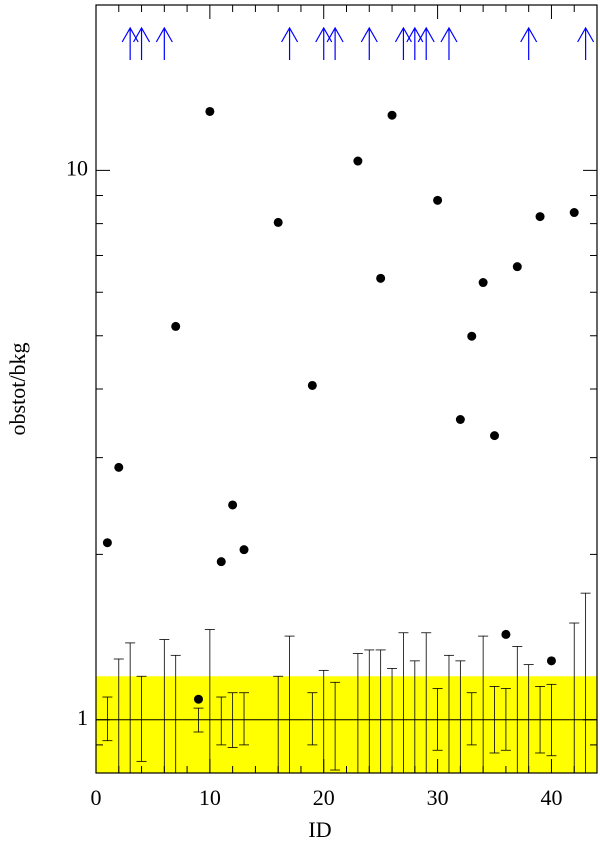 Image resolution: width=600 pixels, height=845 pixels. What do you see at coordinates (551, 797) in the screenshot?
I see `x-tick-label: 40` at bounding box center [551, 797].